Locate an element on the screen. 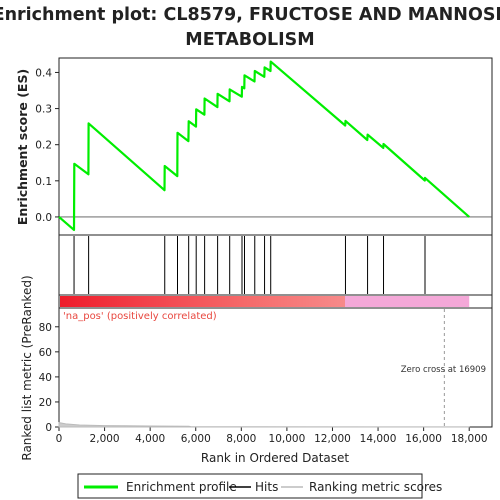 This screenshot has width=500, height=500. es-y-tick-label: 0.4 is located at coordinates (43, 73).